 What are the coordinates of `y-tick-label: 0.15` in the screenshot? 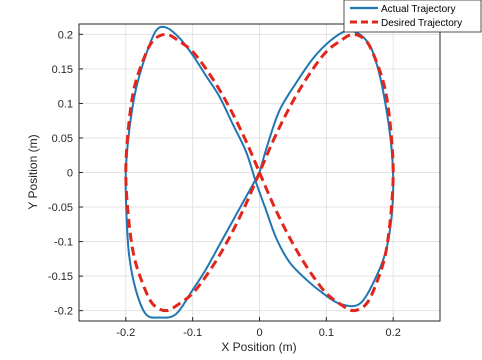 It's located at (62, 70).